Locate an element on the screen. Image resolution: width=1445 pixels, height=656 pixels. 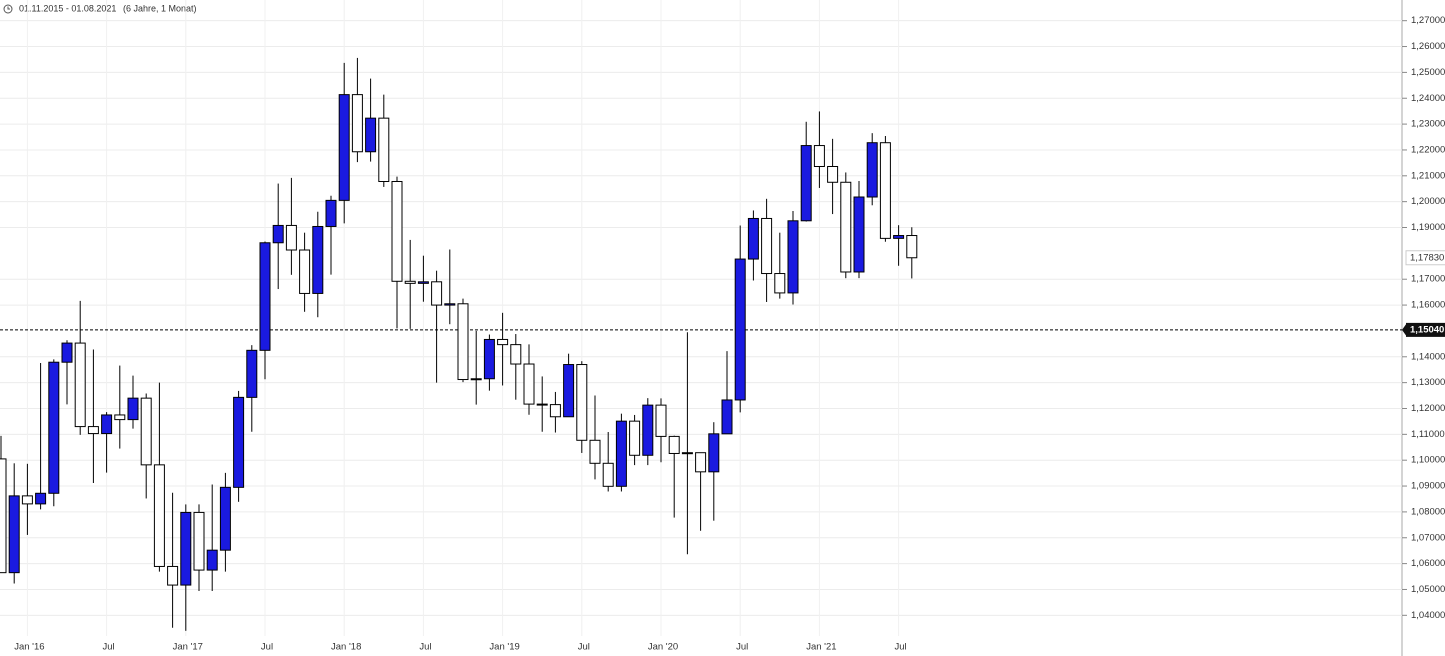
reference-label-box is located at coordinates (1425, 329).